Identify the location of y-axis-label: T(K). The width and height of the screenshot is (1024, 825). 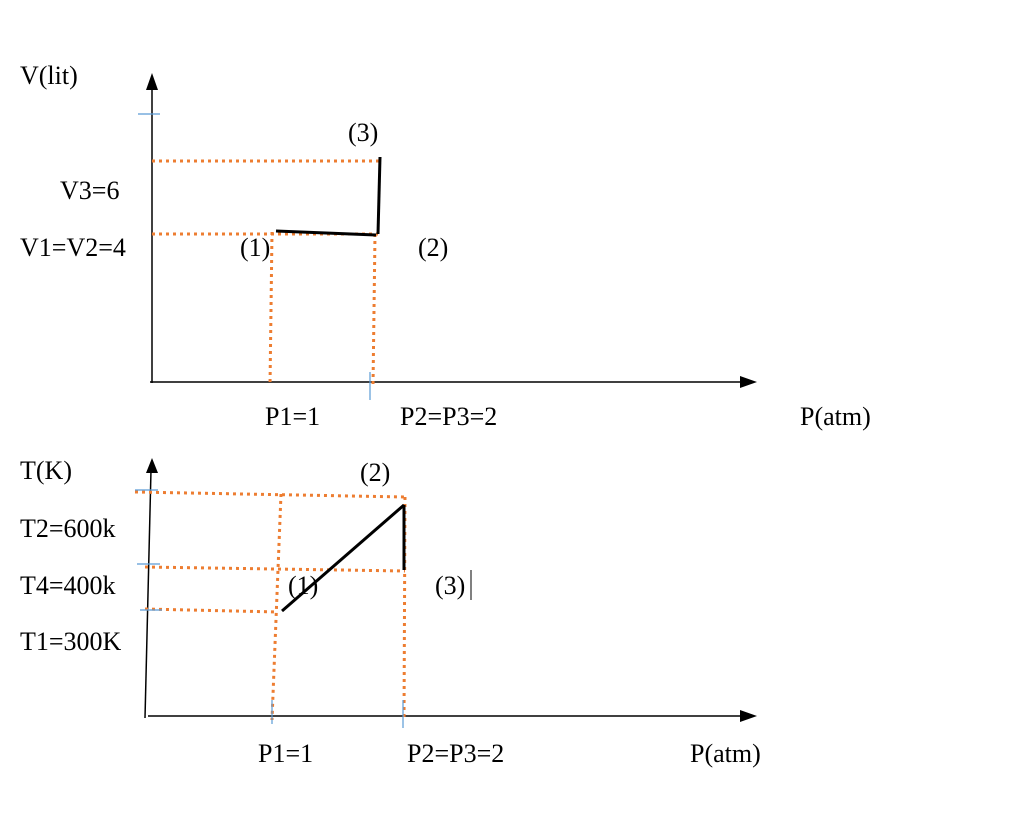
(46, 470).